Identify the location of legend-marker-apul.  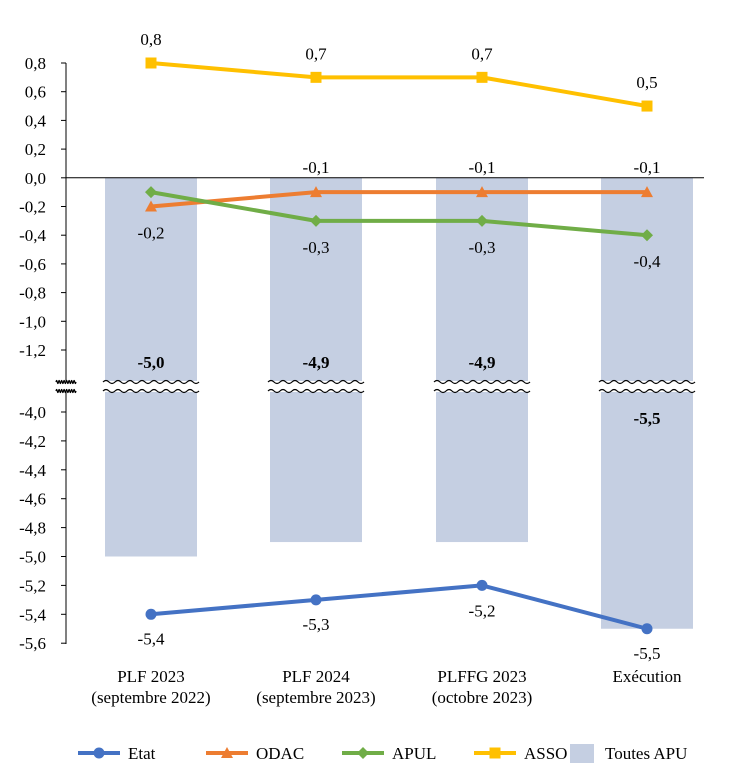
(363, 753).